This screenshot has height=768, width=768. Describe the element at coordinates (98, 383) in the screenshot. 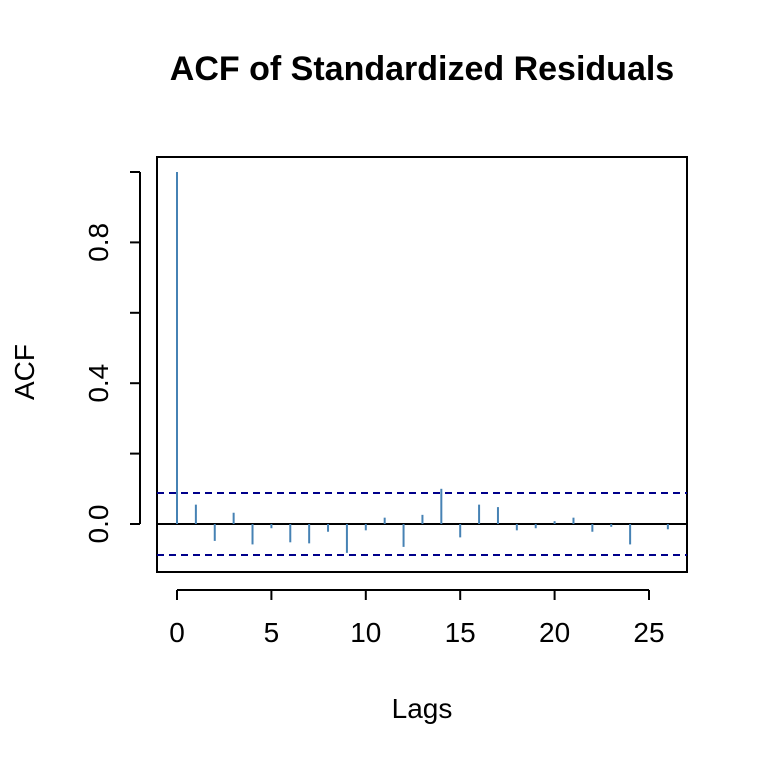

I see `y-tick-label-1: 0.4` at that location.